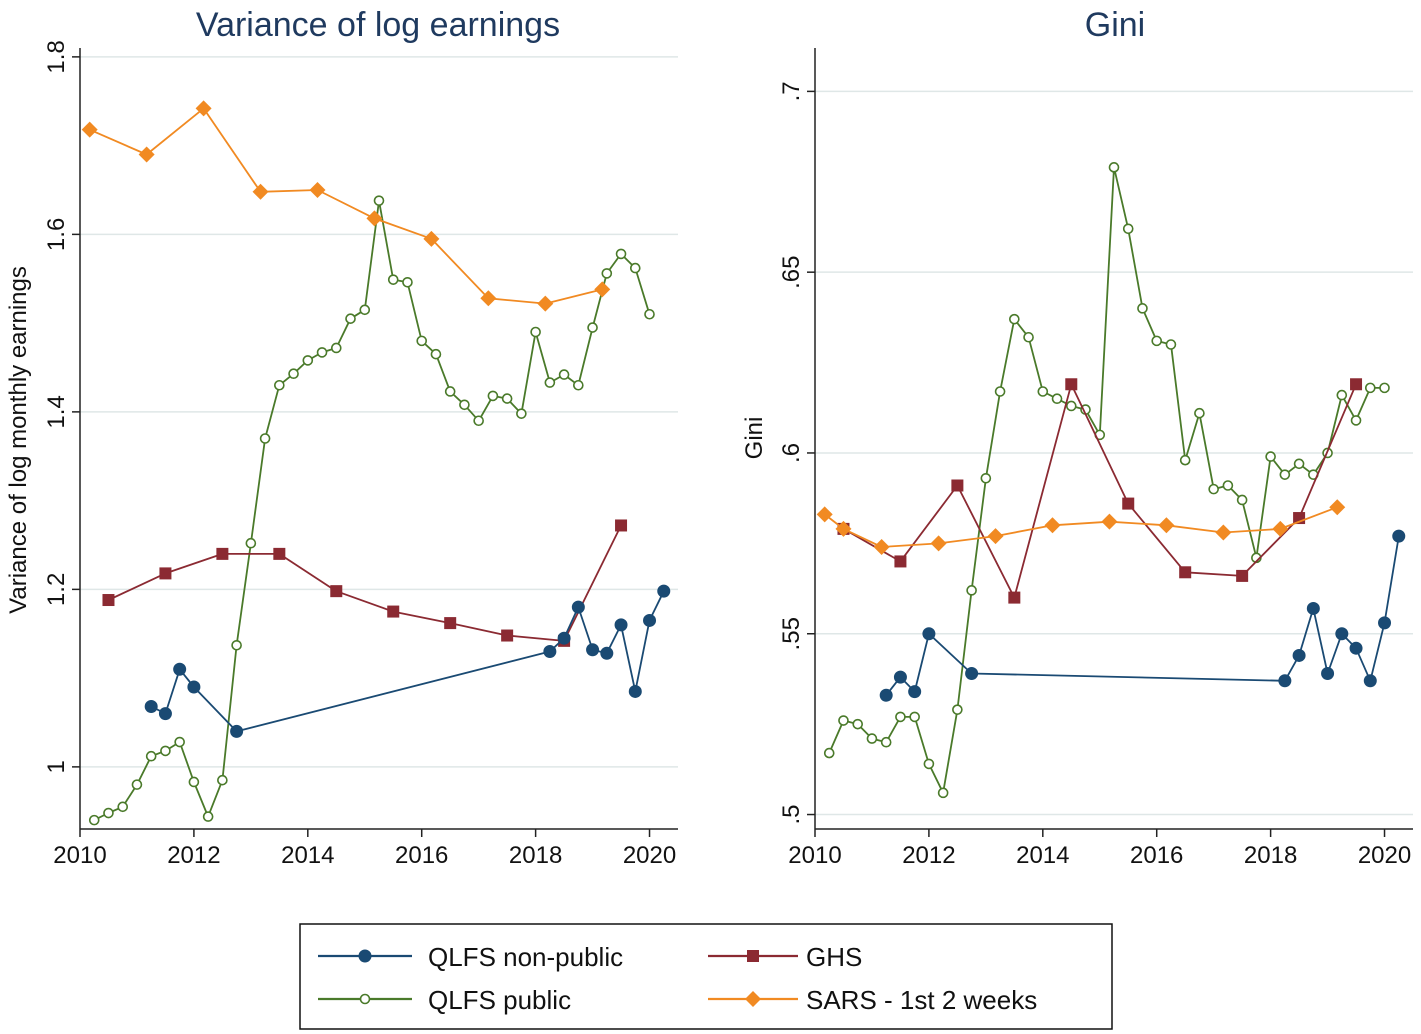 The height and width of the screenshot is (1034, 1421). I want to click on legend-symbol-qlfs-public, so click(365, 999).